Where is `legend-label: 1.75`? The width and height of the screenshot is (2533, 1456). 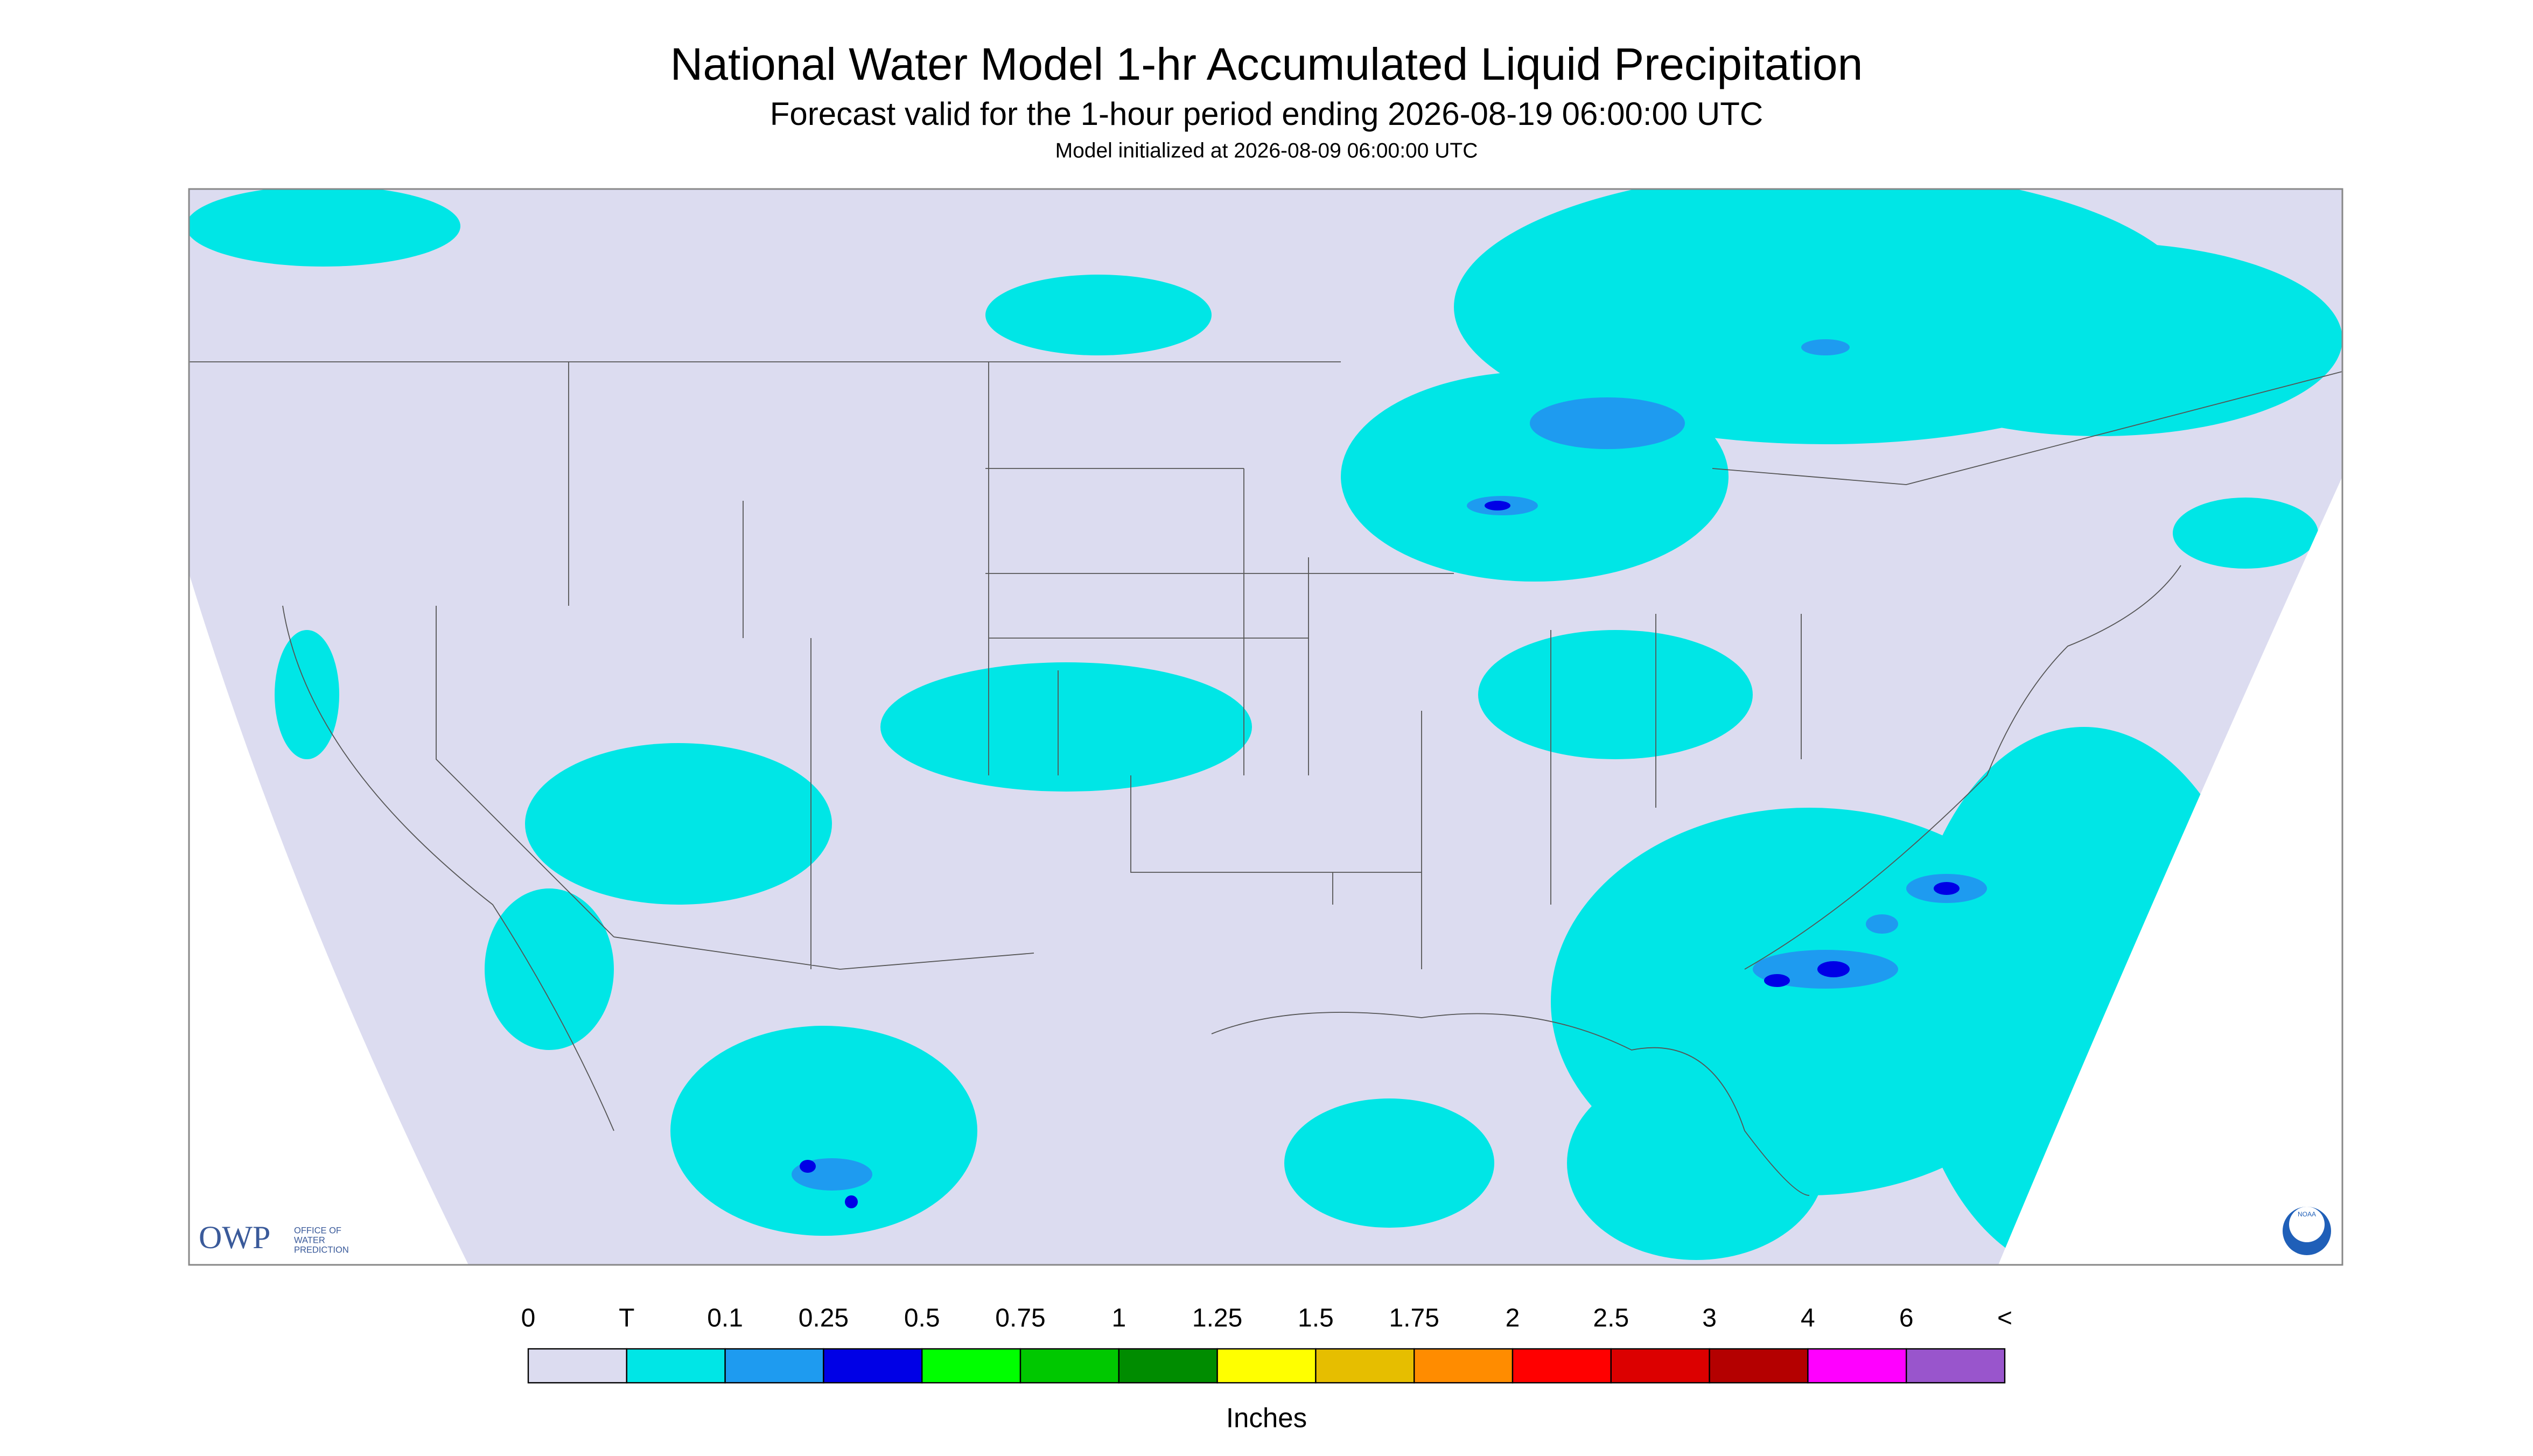
legend-label: 1.75 is located at coordinates (1414, 1318).